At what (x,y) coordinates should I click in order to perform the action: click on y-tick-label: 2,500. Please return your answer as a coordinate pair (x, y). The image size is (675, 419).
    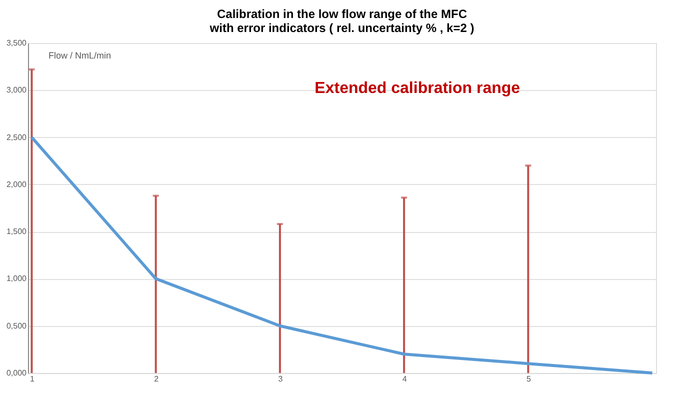
    Looking at the image, I should click on (17, 137).